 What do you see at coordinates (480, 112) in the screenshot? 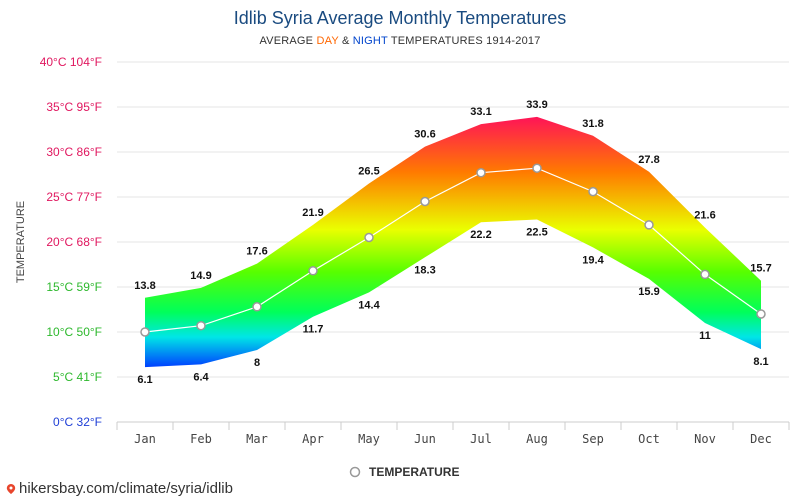
I see `day-value-label: 33.1` at bounding box center [480, 112].